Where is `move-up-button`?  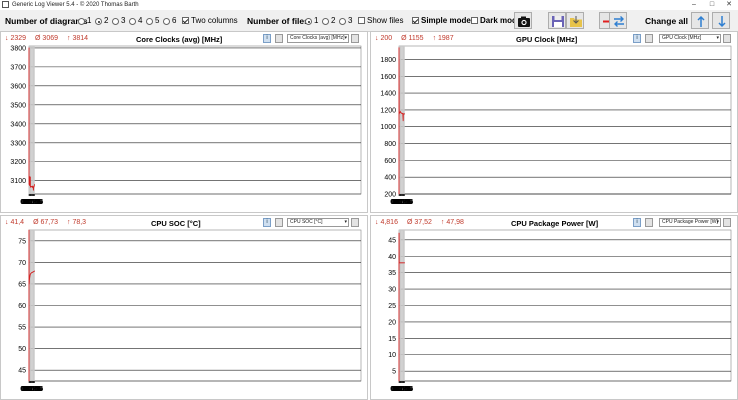
move-up-button is located at coordinates (700, 20).